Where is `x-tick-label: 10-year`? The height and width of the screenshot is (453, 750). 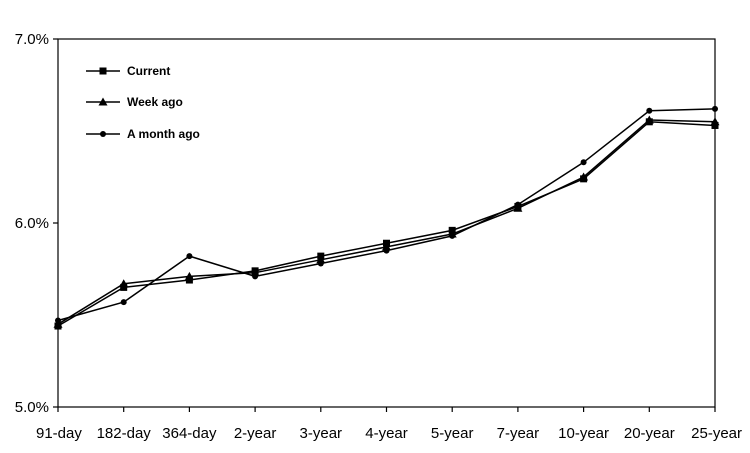
x-tick-label: 10-year is located at coordinates (583, 433).